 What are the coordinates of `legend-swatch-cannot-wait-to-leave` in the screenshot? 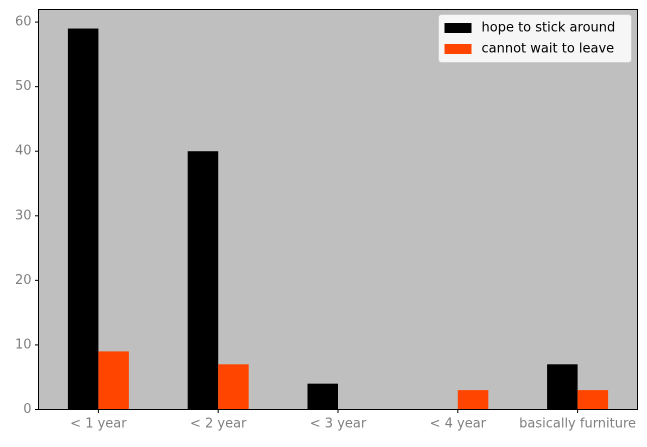 It's located at (458, 49).